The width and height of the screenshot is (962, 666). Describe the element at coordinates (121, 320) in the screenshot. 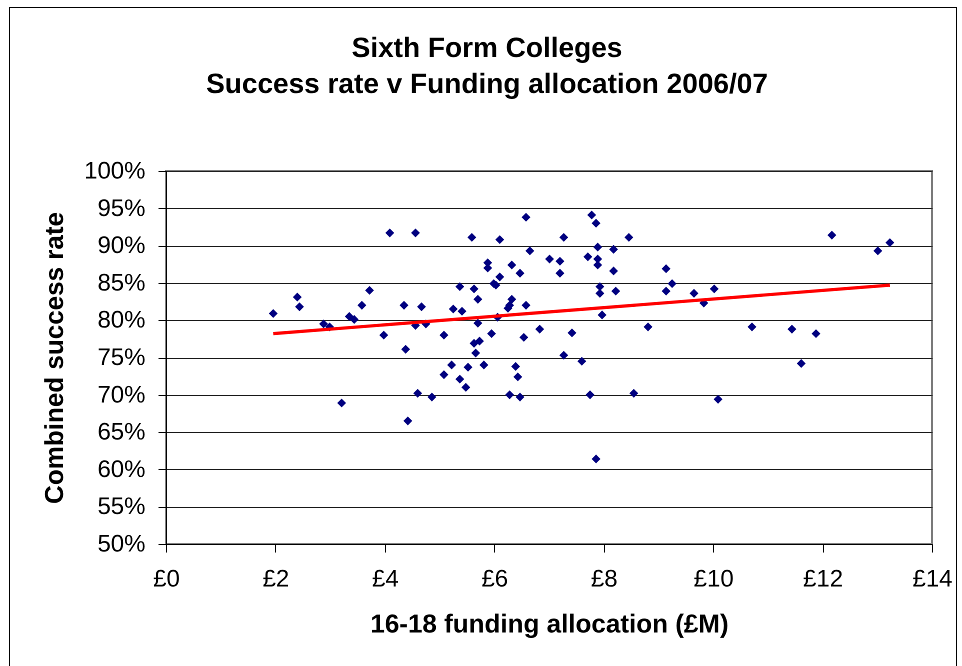

I see `y-tick-label: 80%` at that location.